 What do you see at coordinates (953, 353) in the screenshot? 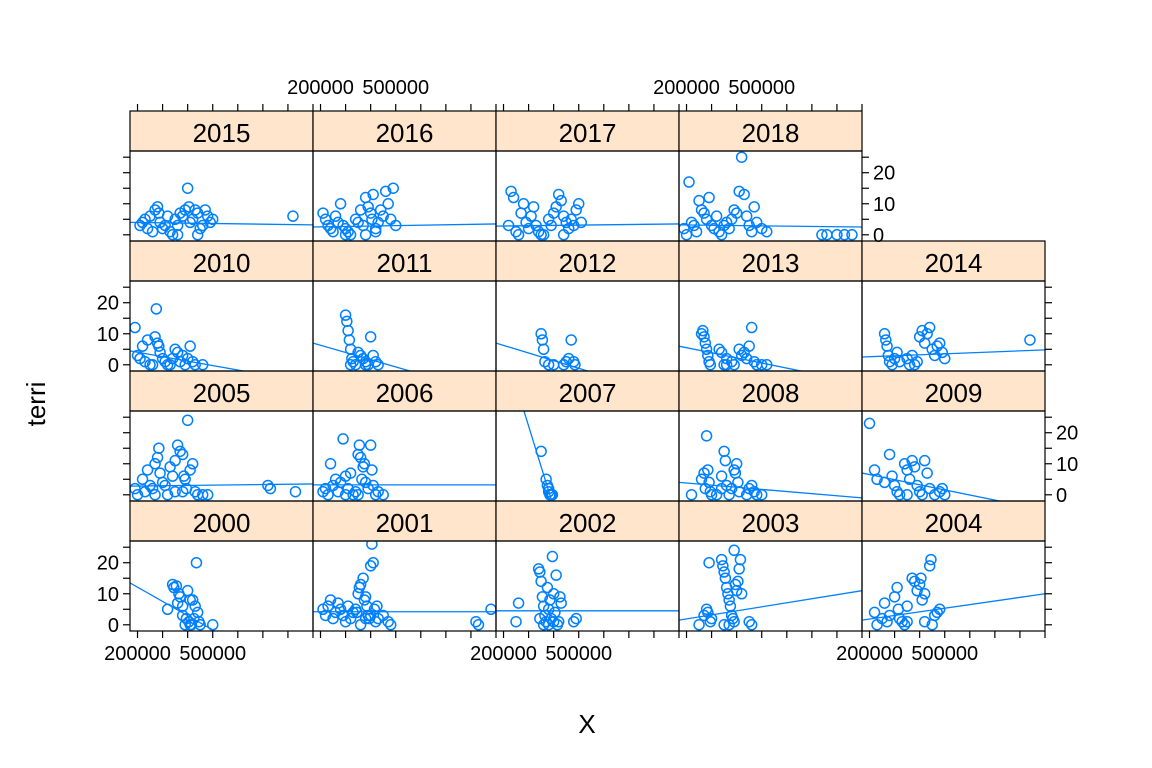
I see `fit-line-2014` at bounding box center [953, 353].